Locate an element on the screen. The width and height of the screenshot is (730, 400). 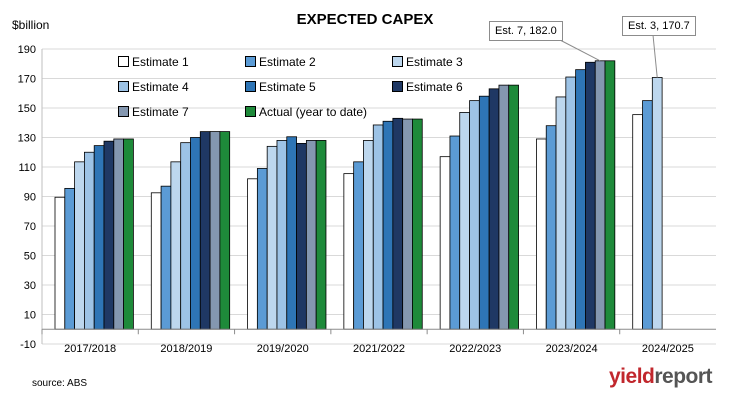
y-tick-label: 90 is located at coordinates (30, 198).